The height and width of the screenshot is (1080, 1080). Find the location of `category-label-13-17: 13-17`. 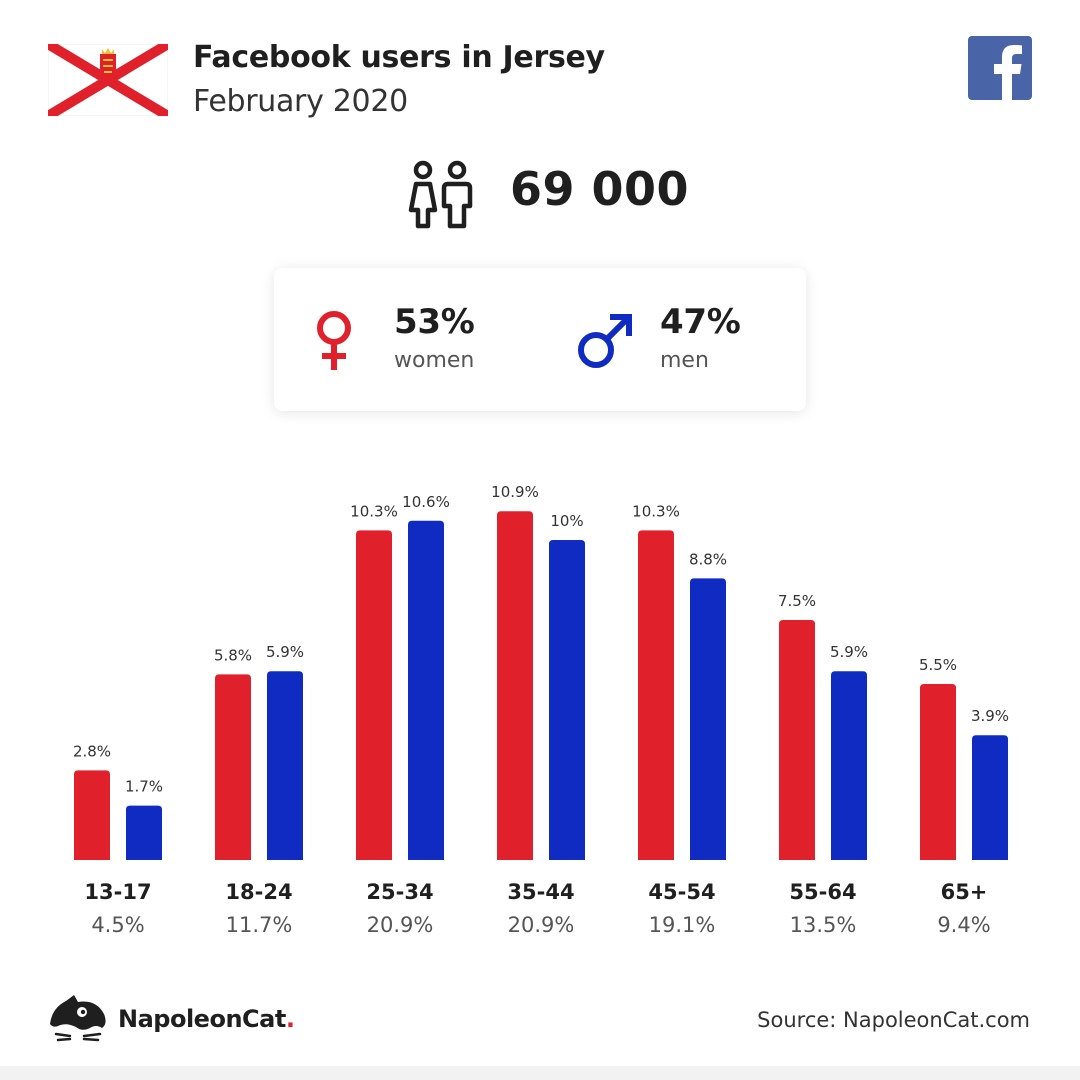

category-label-13-17: 13-17 is located at coordinates (117, 892).